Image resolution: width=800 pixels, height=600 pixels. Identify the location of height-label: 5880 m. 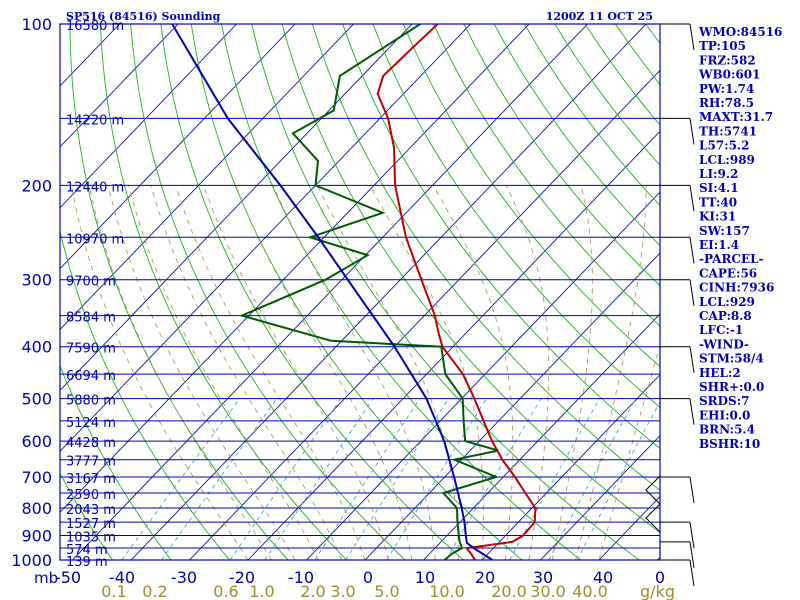
(91, 401).